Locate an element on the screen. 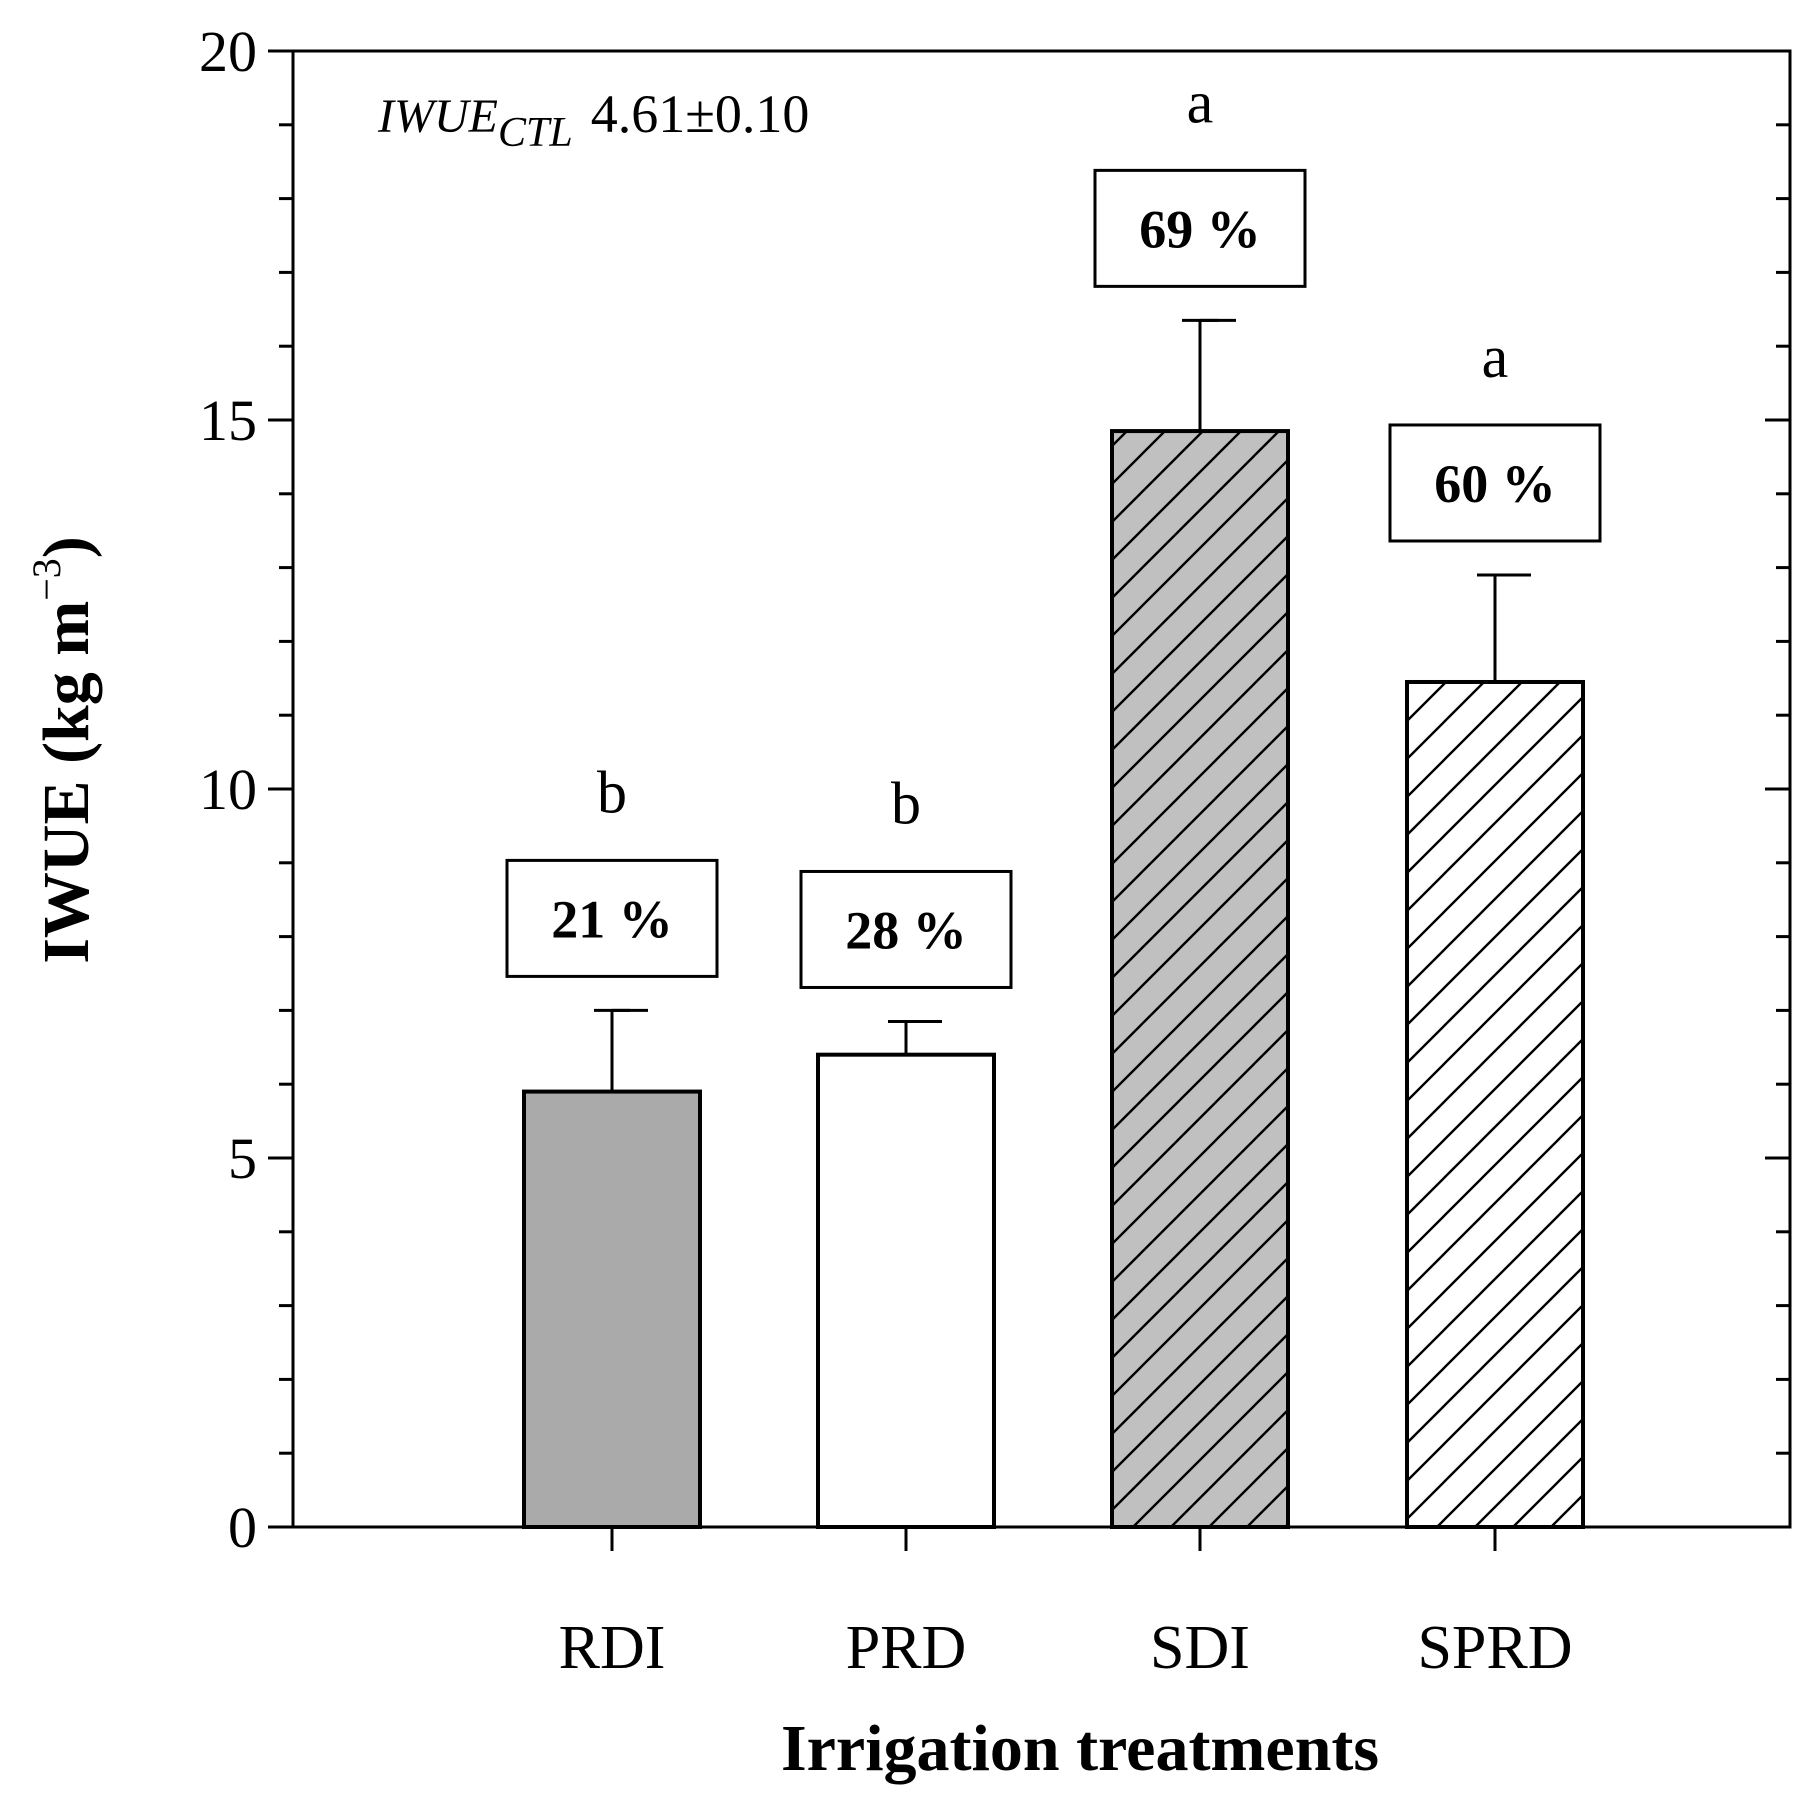  ctl-annotation: IWUECTL 4.61±0.10 is located at coordinates (593, 120).